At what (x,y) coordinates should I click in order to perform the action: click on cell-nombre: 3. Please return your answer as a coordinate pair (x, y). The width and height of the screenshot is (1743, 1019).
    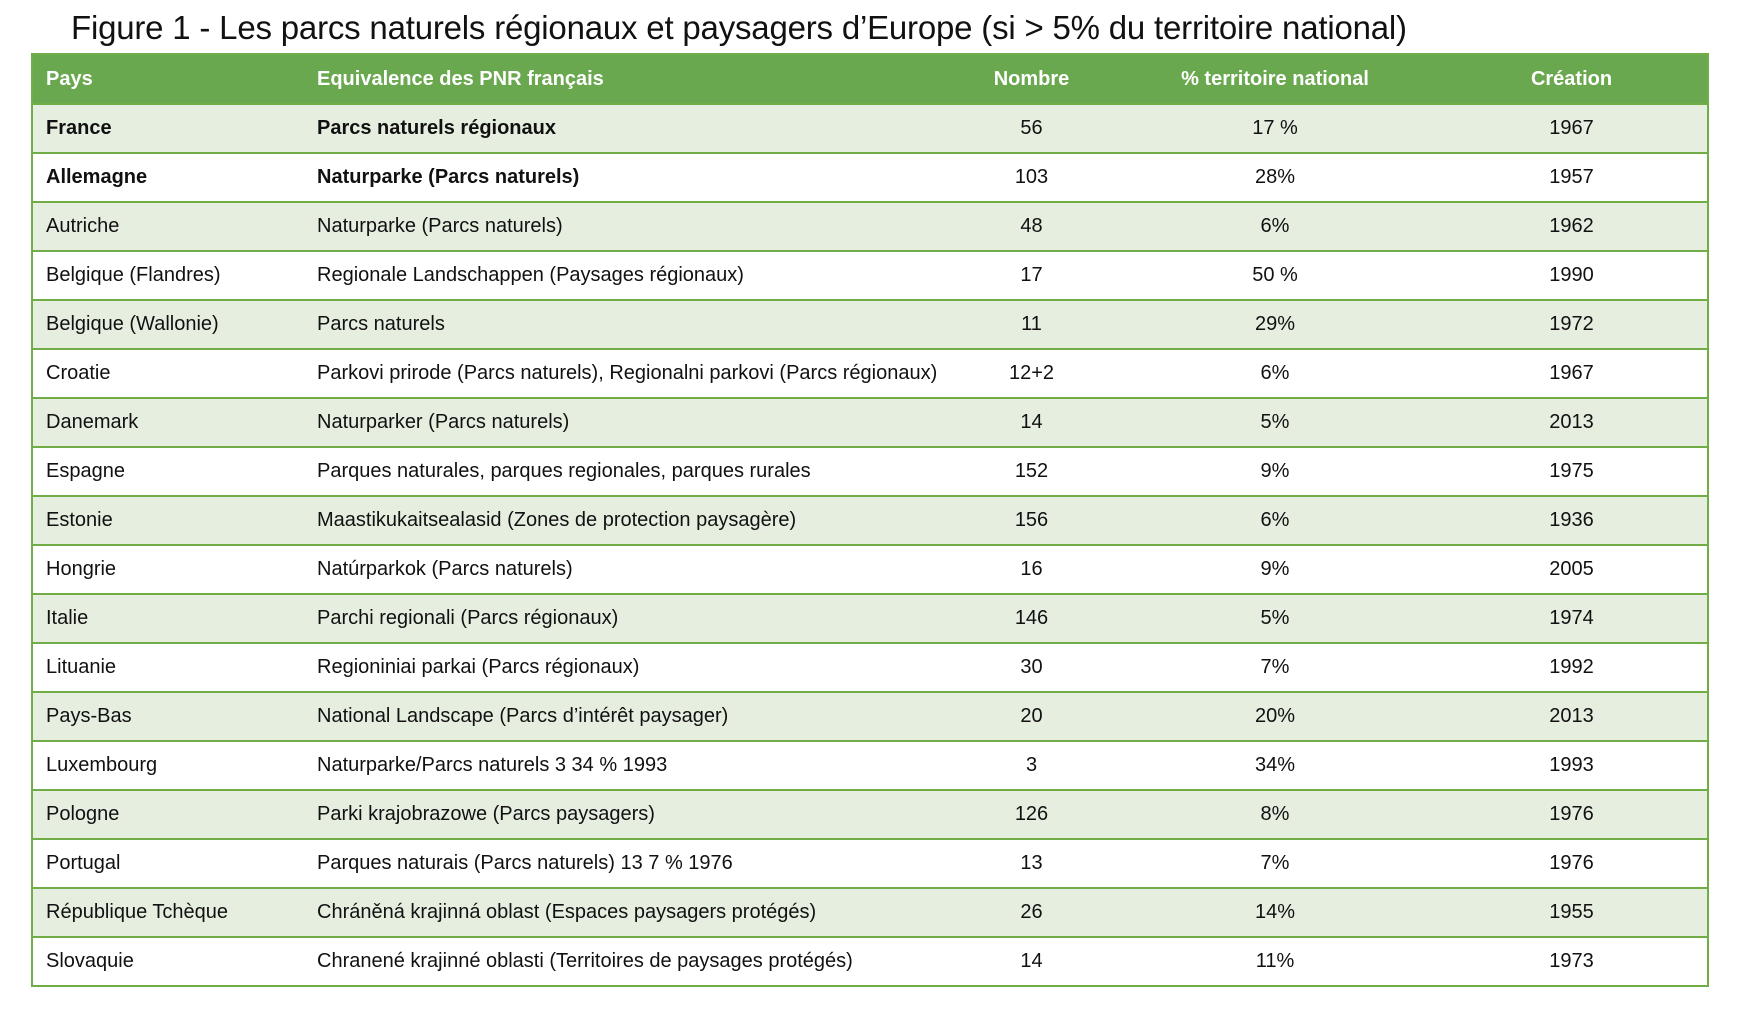
    Looking at the image, I should click on (1031, 766).